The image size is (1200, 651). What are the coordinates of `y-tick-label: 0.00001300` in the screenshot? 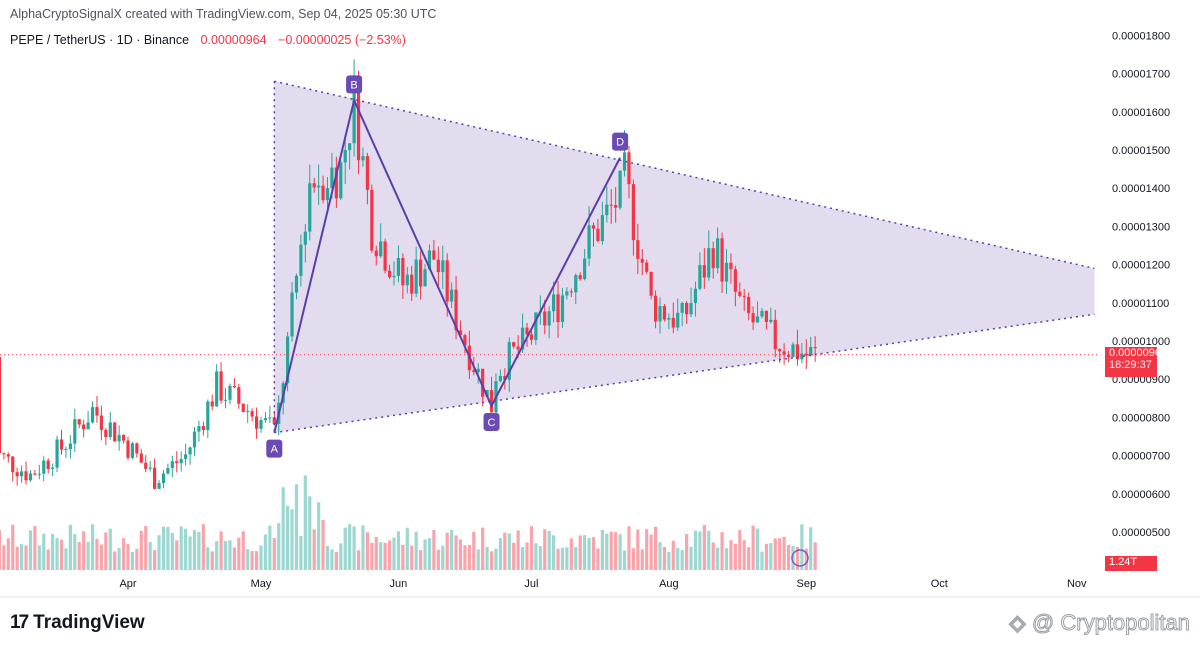 It's located at (1141, 227).